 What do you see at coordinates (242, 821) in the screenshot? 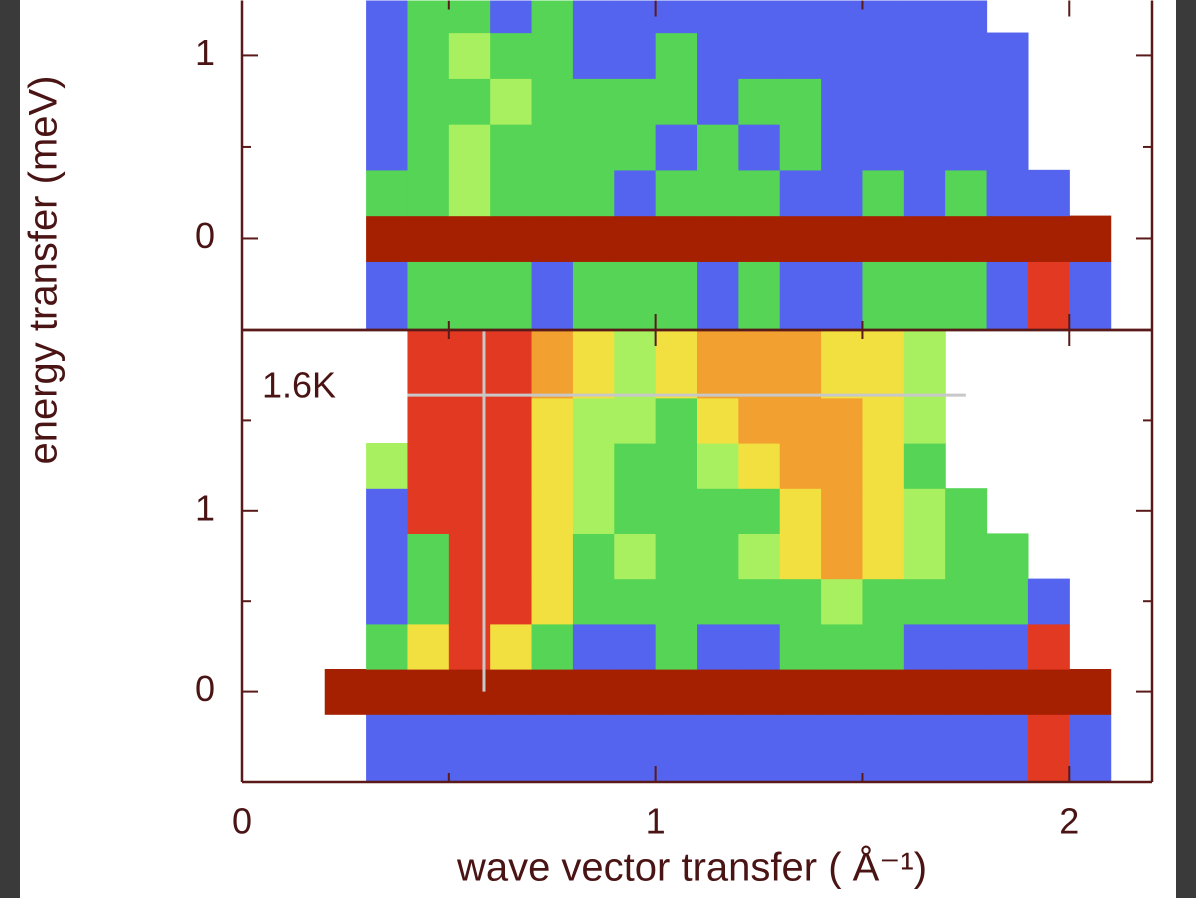
I see `x-tick-label: 0` at bounding box center [242, 821].